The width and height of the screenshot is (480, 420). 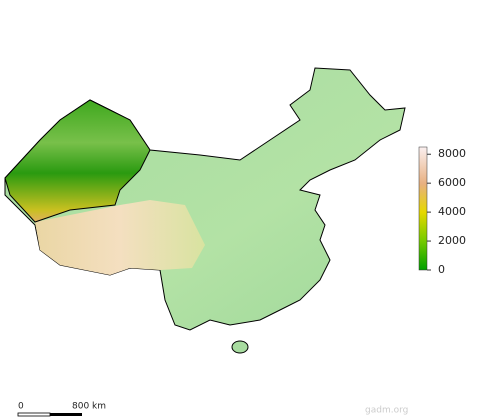 What do you see at coordinates (386, 411) in the screenshot?
I see `credit: gadm.org` at bounding box center [386, 411].